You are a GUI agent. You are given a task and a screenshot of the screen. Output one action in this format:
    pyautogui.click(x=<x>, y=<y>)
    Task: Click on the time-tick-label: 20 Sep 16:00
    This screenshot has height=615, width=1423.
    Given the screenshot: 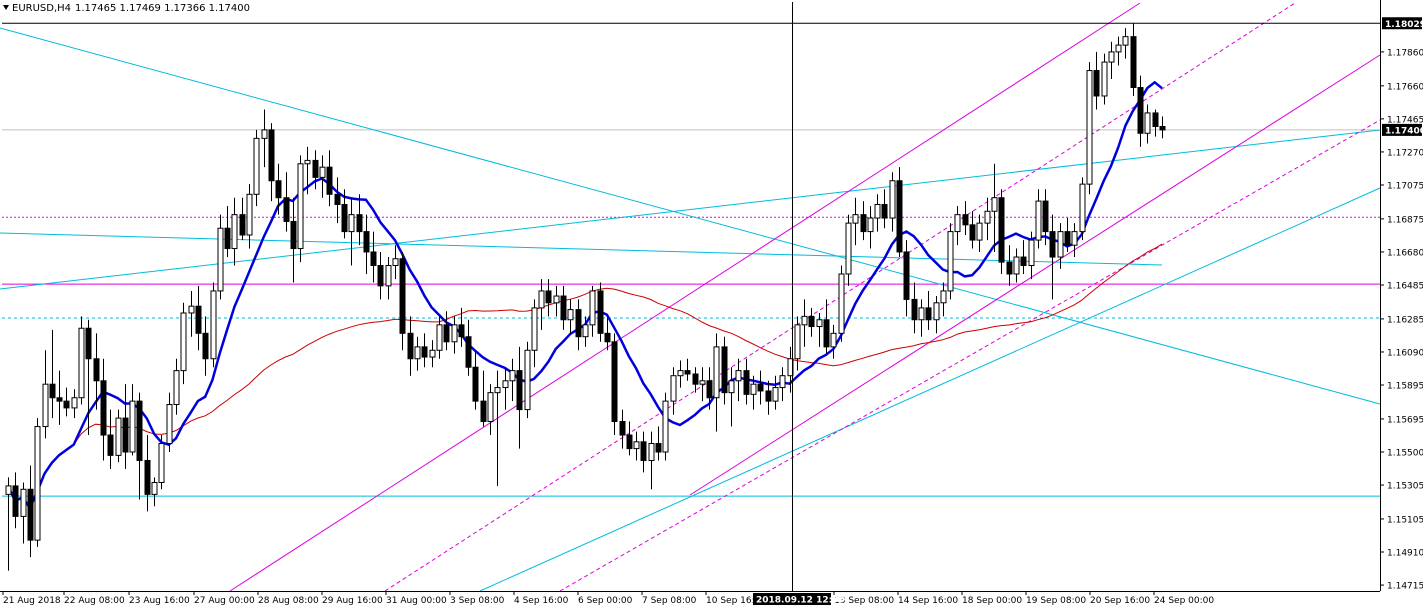 What is the action you would take?
    pyautogui.click(x=1120, y=601)
    